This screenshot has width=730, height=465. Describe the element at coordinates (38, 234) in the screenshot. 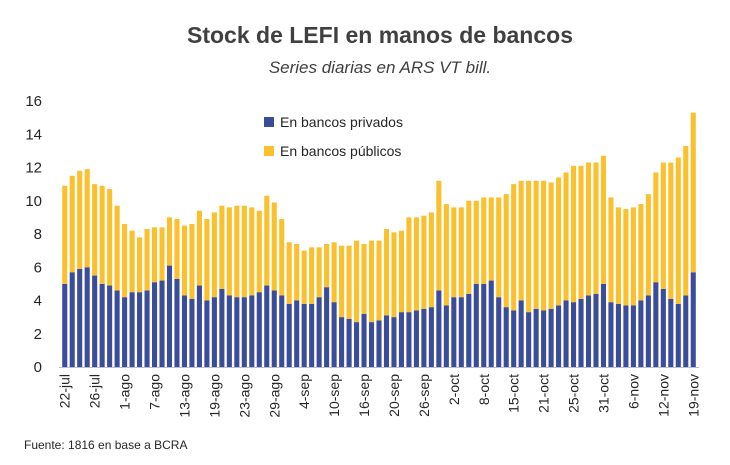

I see `y-tick-label: 8` at that location.